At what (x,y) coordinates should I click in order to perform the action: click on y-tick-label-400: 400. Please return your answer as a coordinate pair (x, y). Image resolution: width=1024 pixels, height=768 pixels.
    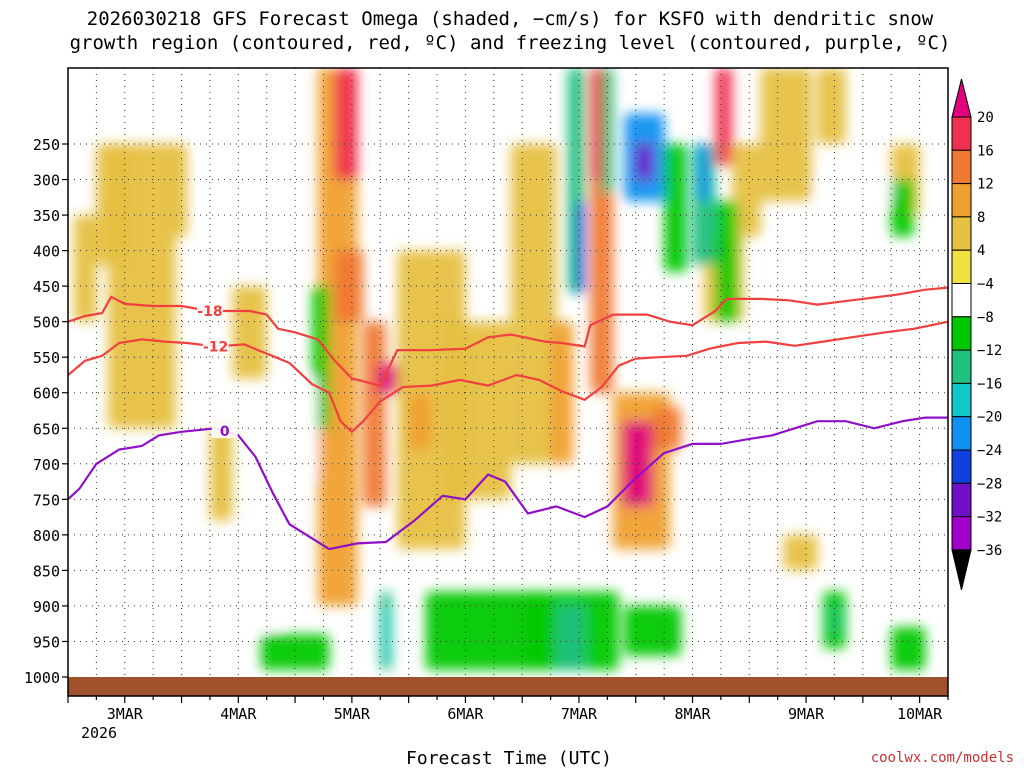
    Looking at the image, I should click on (46, 252).